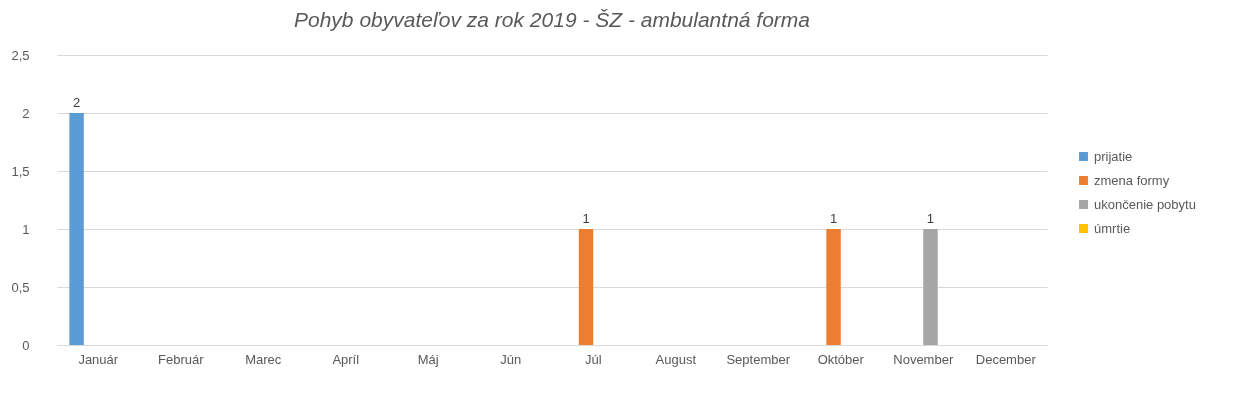 This screenshot has width=1258, height=416. I want to click on y-tick-label: 0, so click(26, 345).